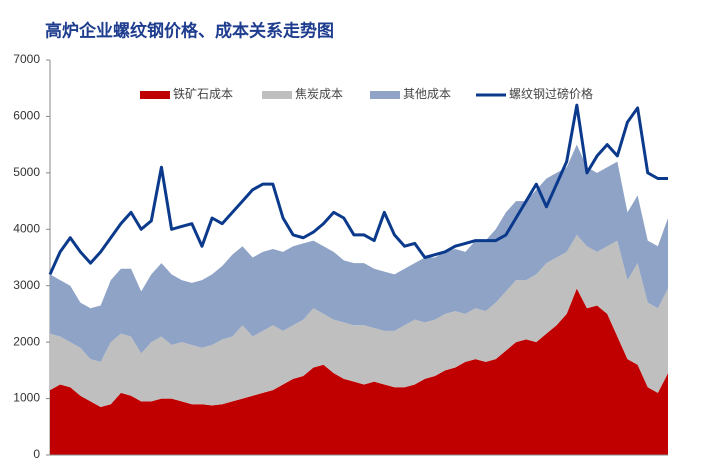 The height and width of the screenshot is (466, 720). Describe the element at coordinates (26, 398) in the screenshot. I see `y-tick-label: 1000` at that location.